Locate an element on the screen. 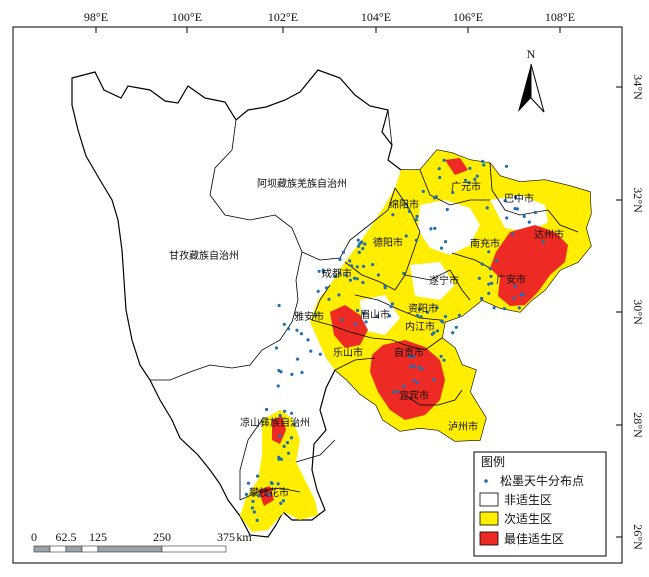  top-axis: 98°E 100°E 102°E 104°E 106°E 108°E is located at coordinates (329, 21).